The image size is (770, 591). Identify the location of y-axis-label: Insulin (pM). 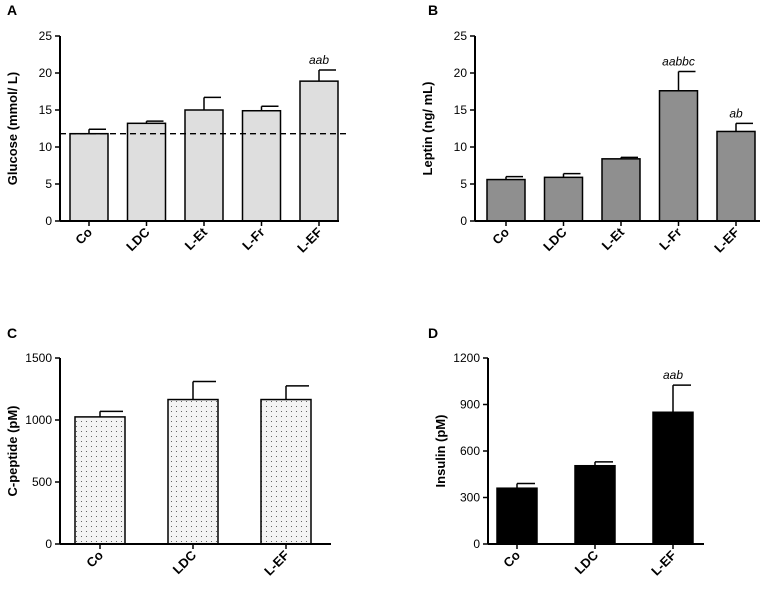
(440, 451).